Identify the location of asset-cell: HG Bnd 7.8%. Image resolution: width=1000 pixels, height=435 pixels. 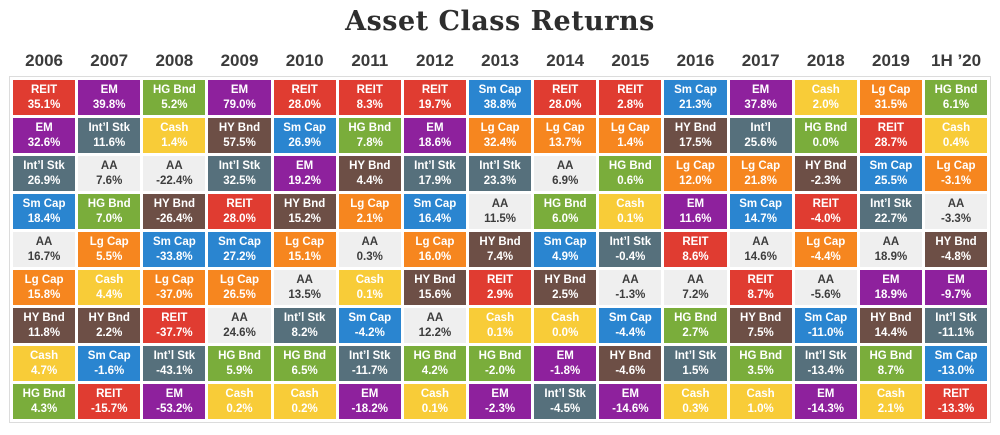
(369, 135).